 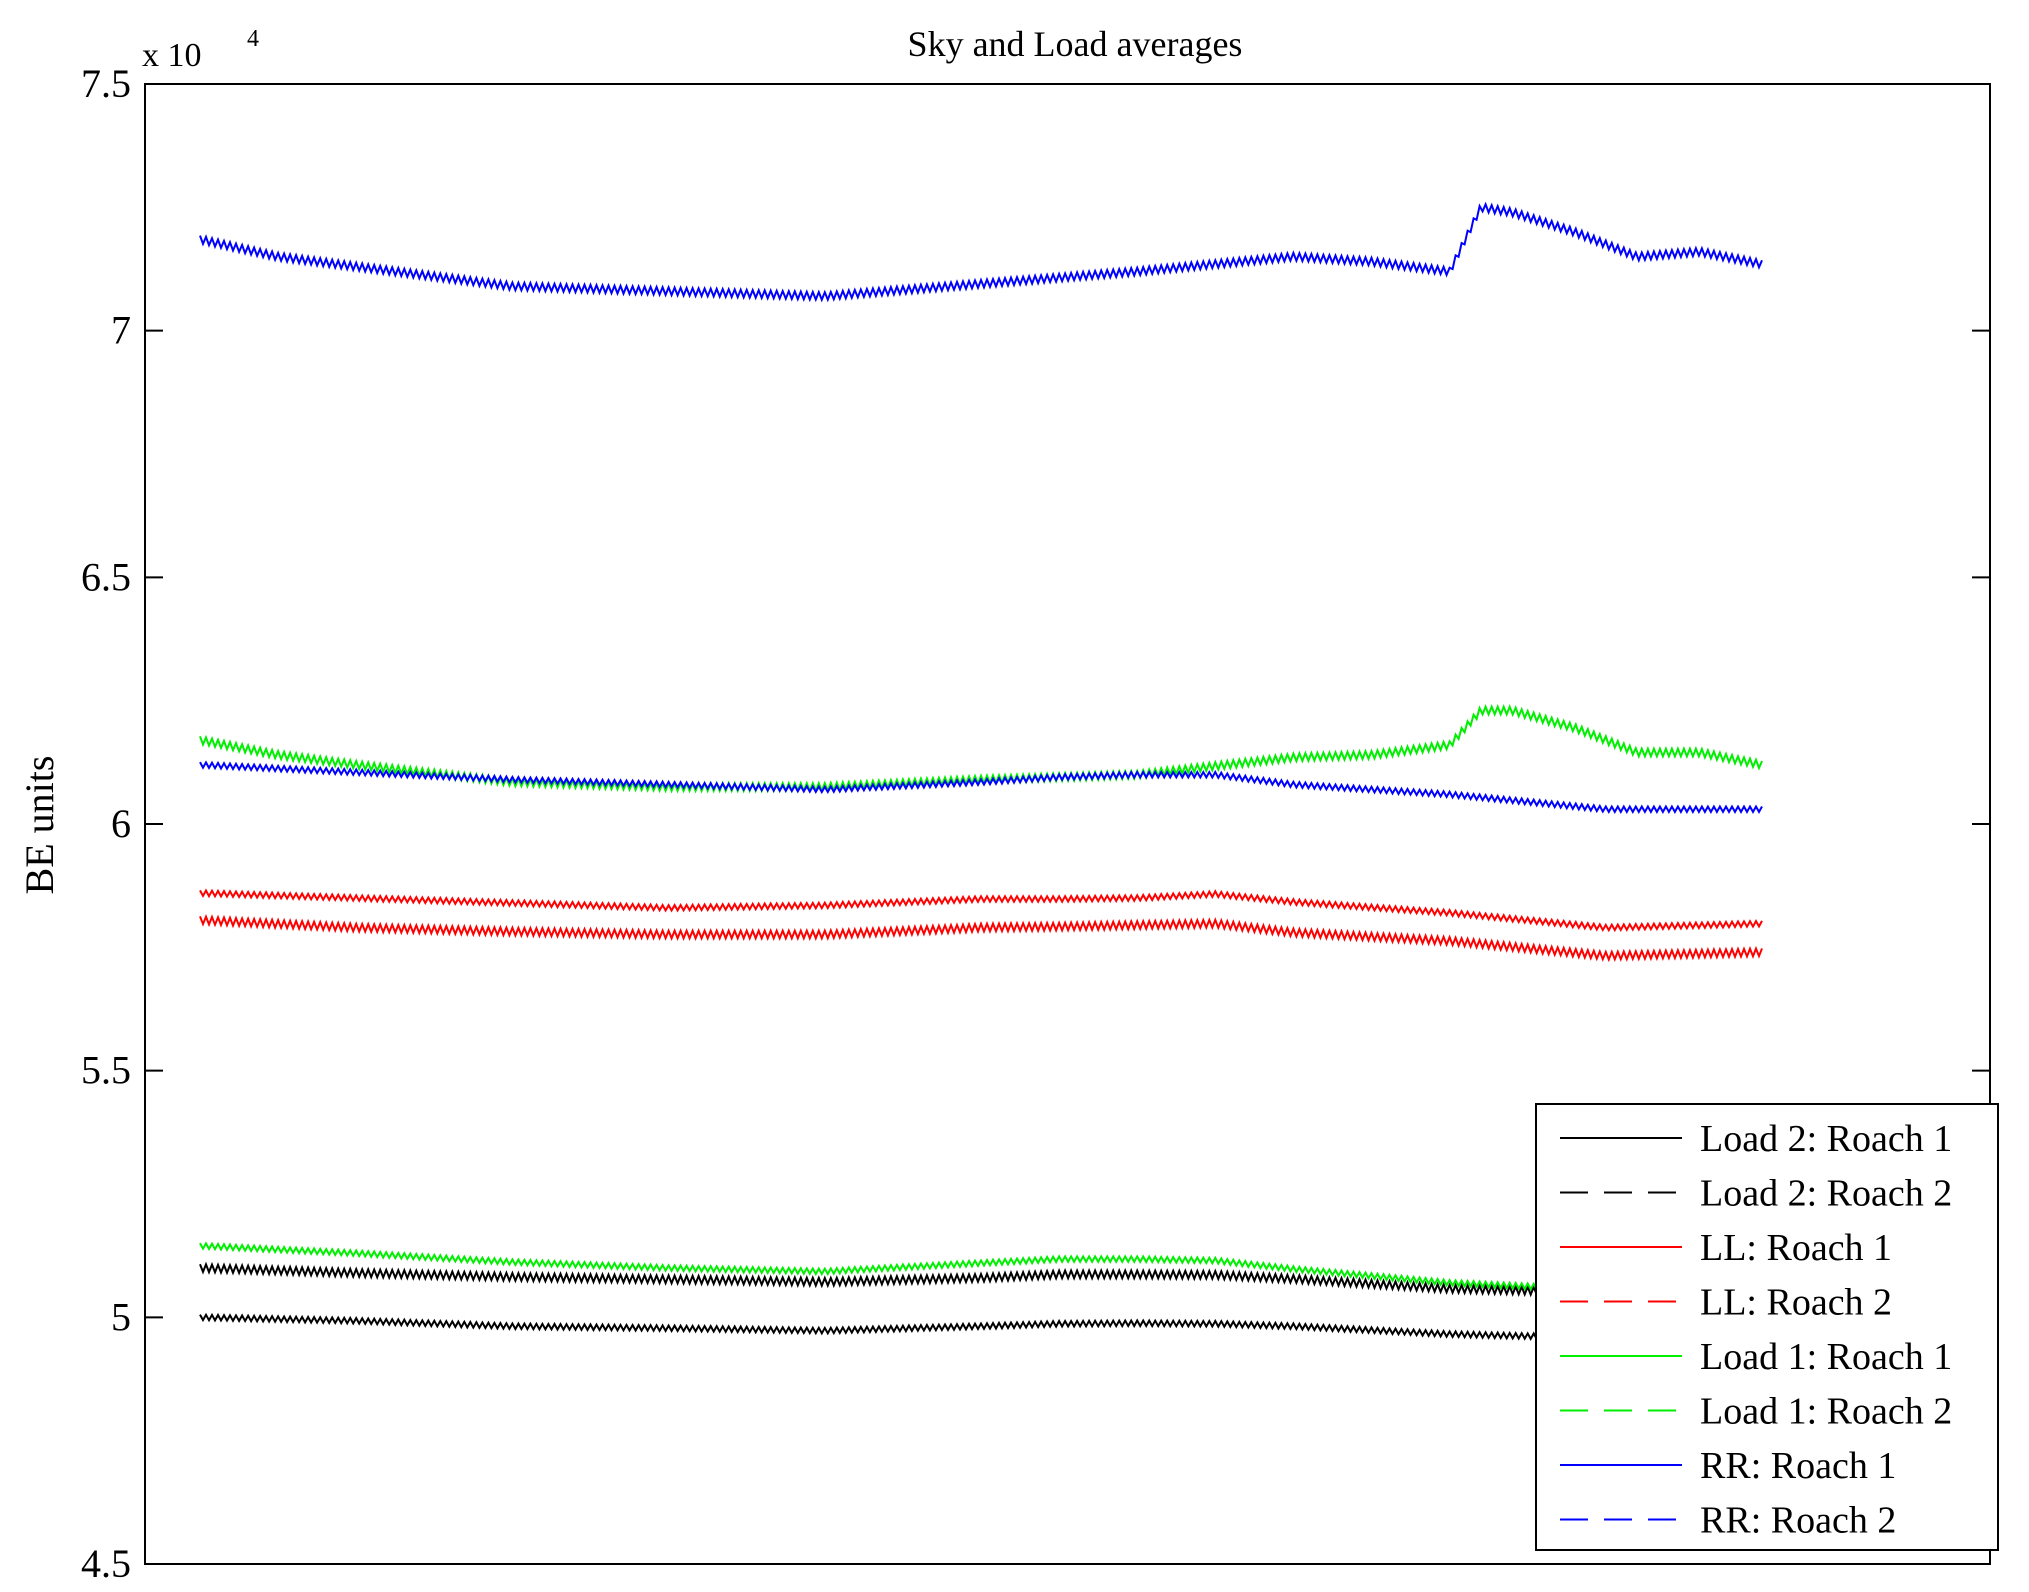 I want to click on y-tick-label: 5.5, so click(x=106, y=1070).